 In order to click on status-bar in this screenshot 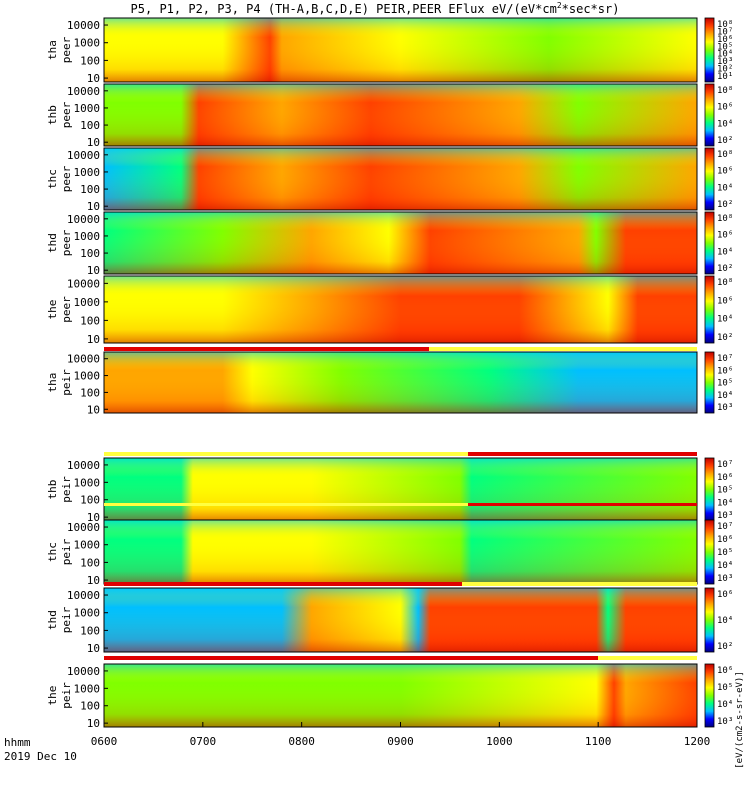, I will do `click(400, 349)`.